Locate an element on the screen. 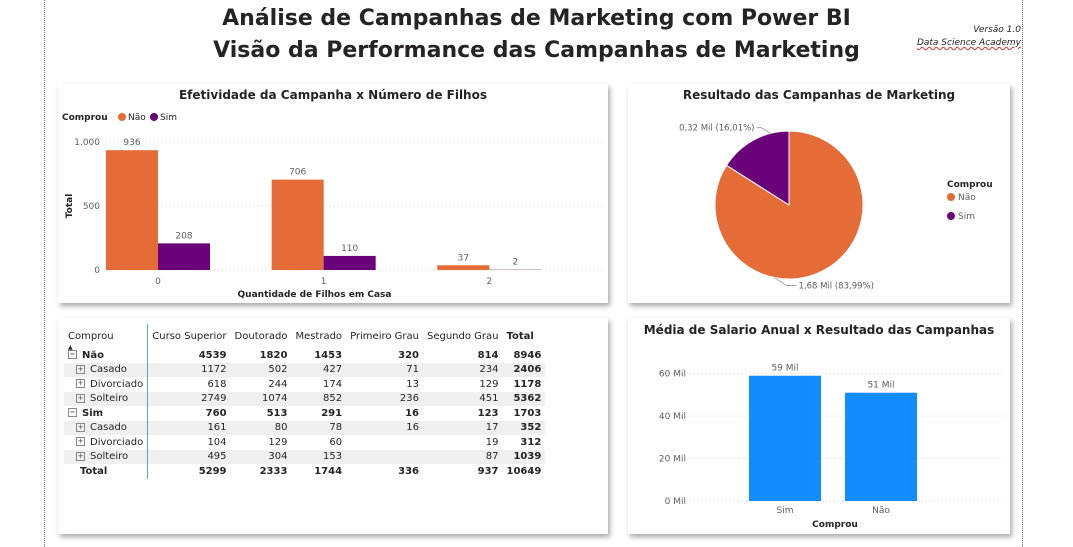 The image size is (1073, 547). table-cell: 16 is located at coordinates (384, 427).